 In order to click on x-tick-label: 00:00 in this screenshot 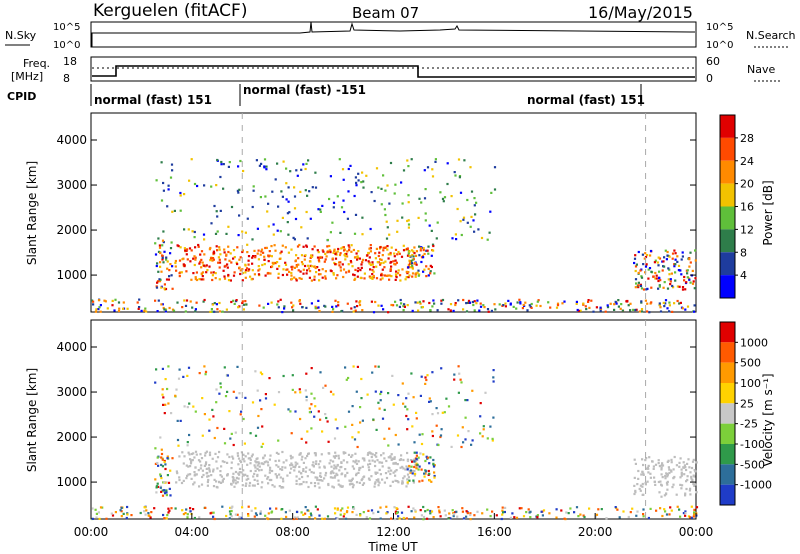, I will do `click(696, 532)`.